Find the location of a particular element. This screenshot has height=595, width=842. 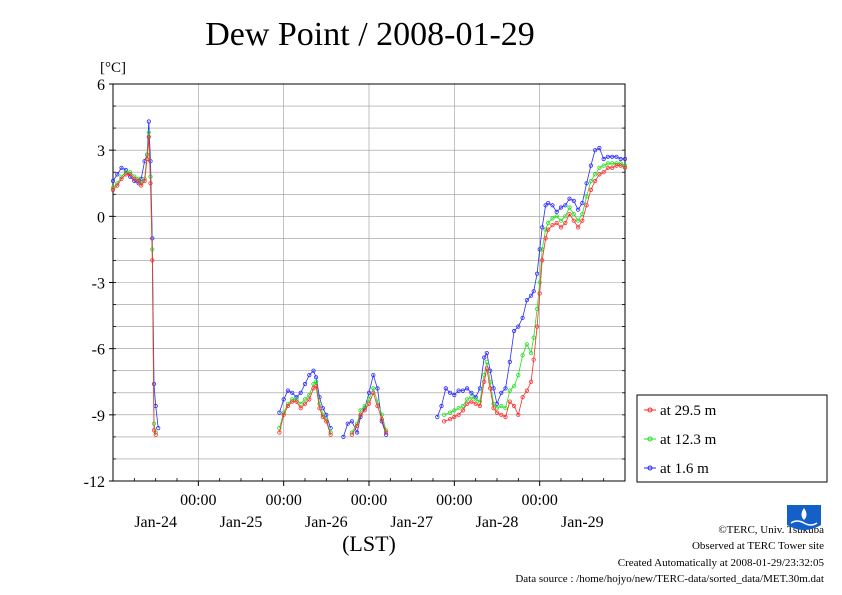

legend-swatch-marker is located at coordinates (650, 410).